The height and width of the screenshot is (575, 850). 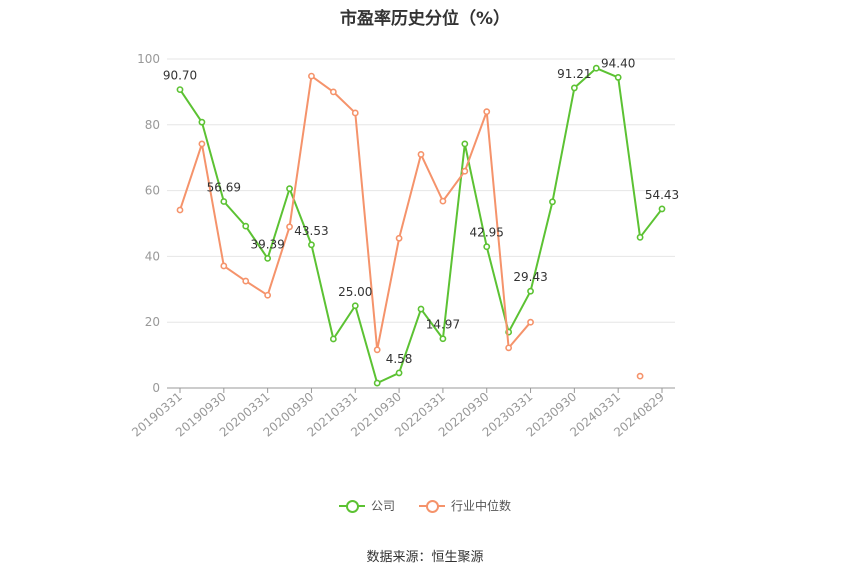 I want to click on legend: 公司 行业中位数, so click(x=425, y=505).